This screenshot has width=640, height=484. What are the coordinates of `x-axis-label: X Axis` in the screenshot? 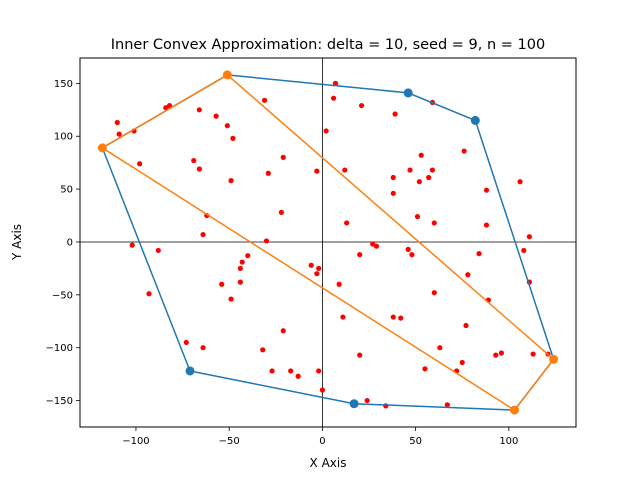 It's located at (328, 463).